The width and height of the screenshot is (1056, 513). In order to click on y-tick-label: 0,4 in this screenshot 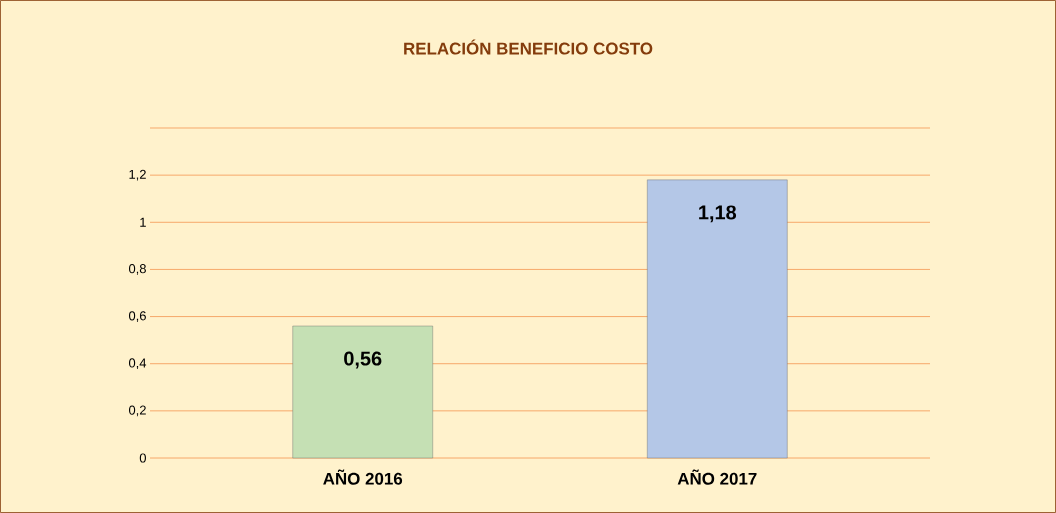, I will do `click(137, 364)`.